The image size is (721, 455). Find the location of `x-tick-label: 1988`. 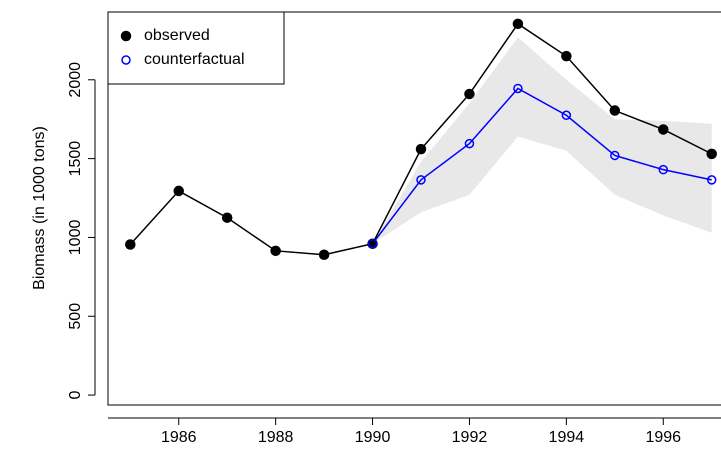

x-tick-label: 1988 is located at coordinates (276, 437).